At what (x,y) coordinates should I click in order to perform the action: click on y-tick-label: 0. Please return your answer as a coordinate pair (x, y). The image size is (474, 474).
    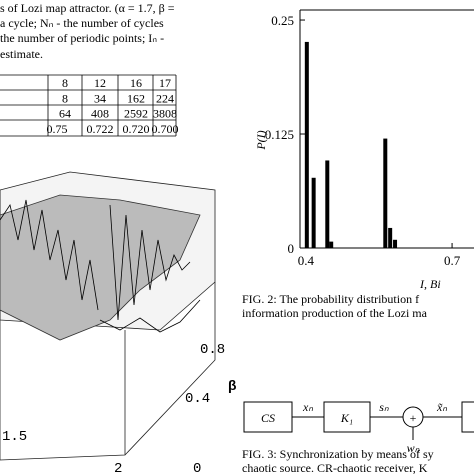
    Looking at the image, I should click on (291, 248).